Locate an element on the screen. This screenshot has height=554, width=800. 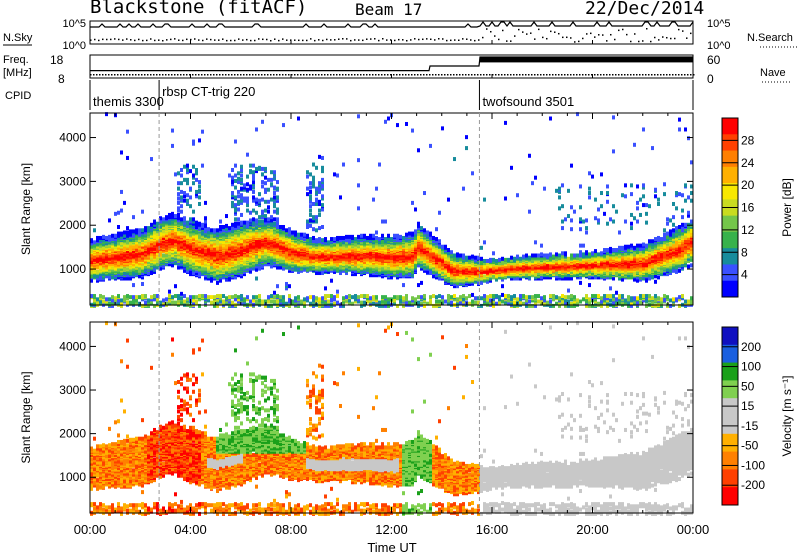
beam-title: Beam 17 is located at coordinates (389, 9).